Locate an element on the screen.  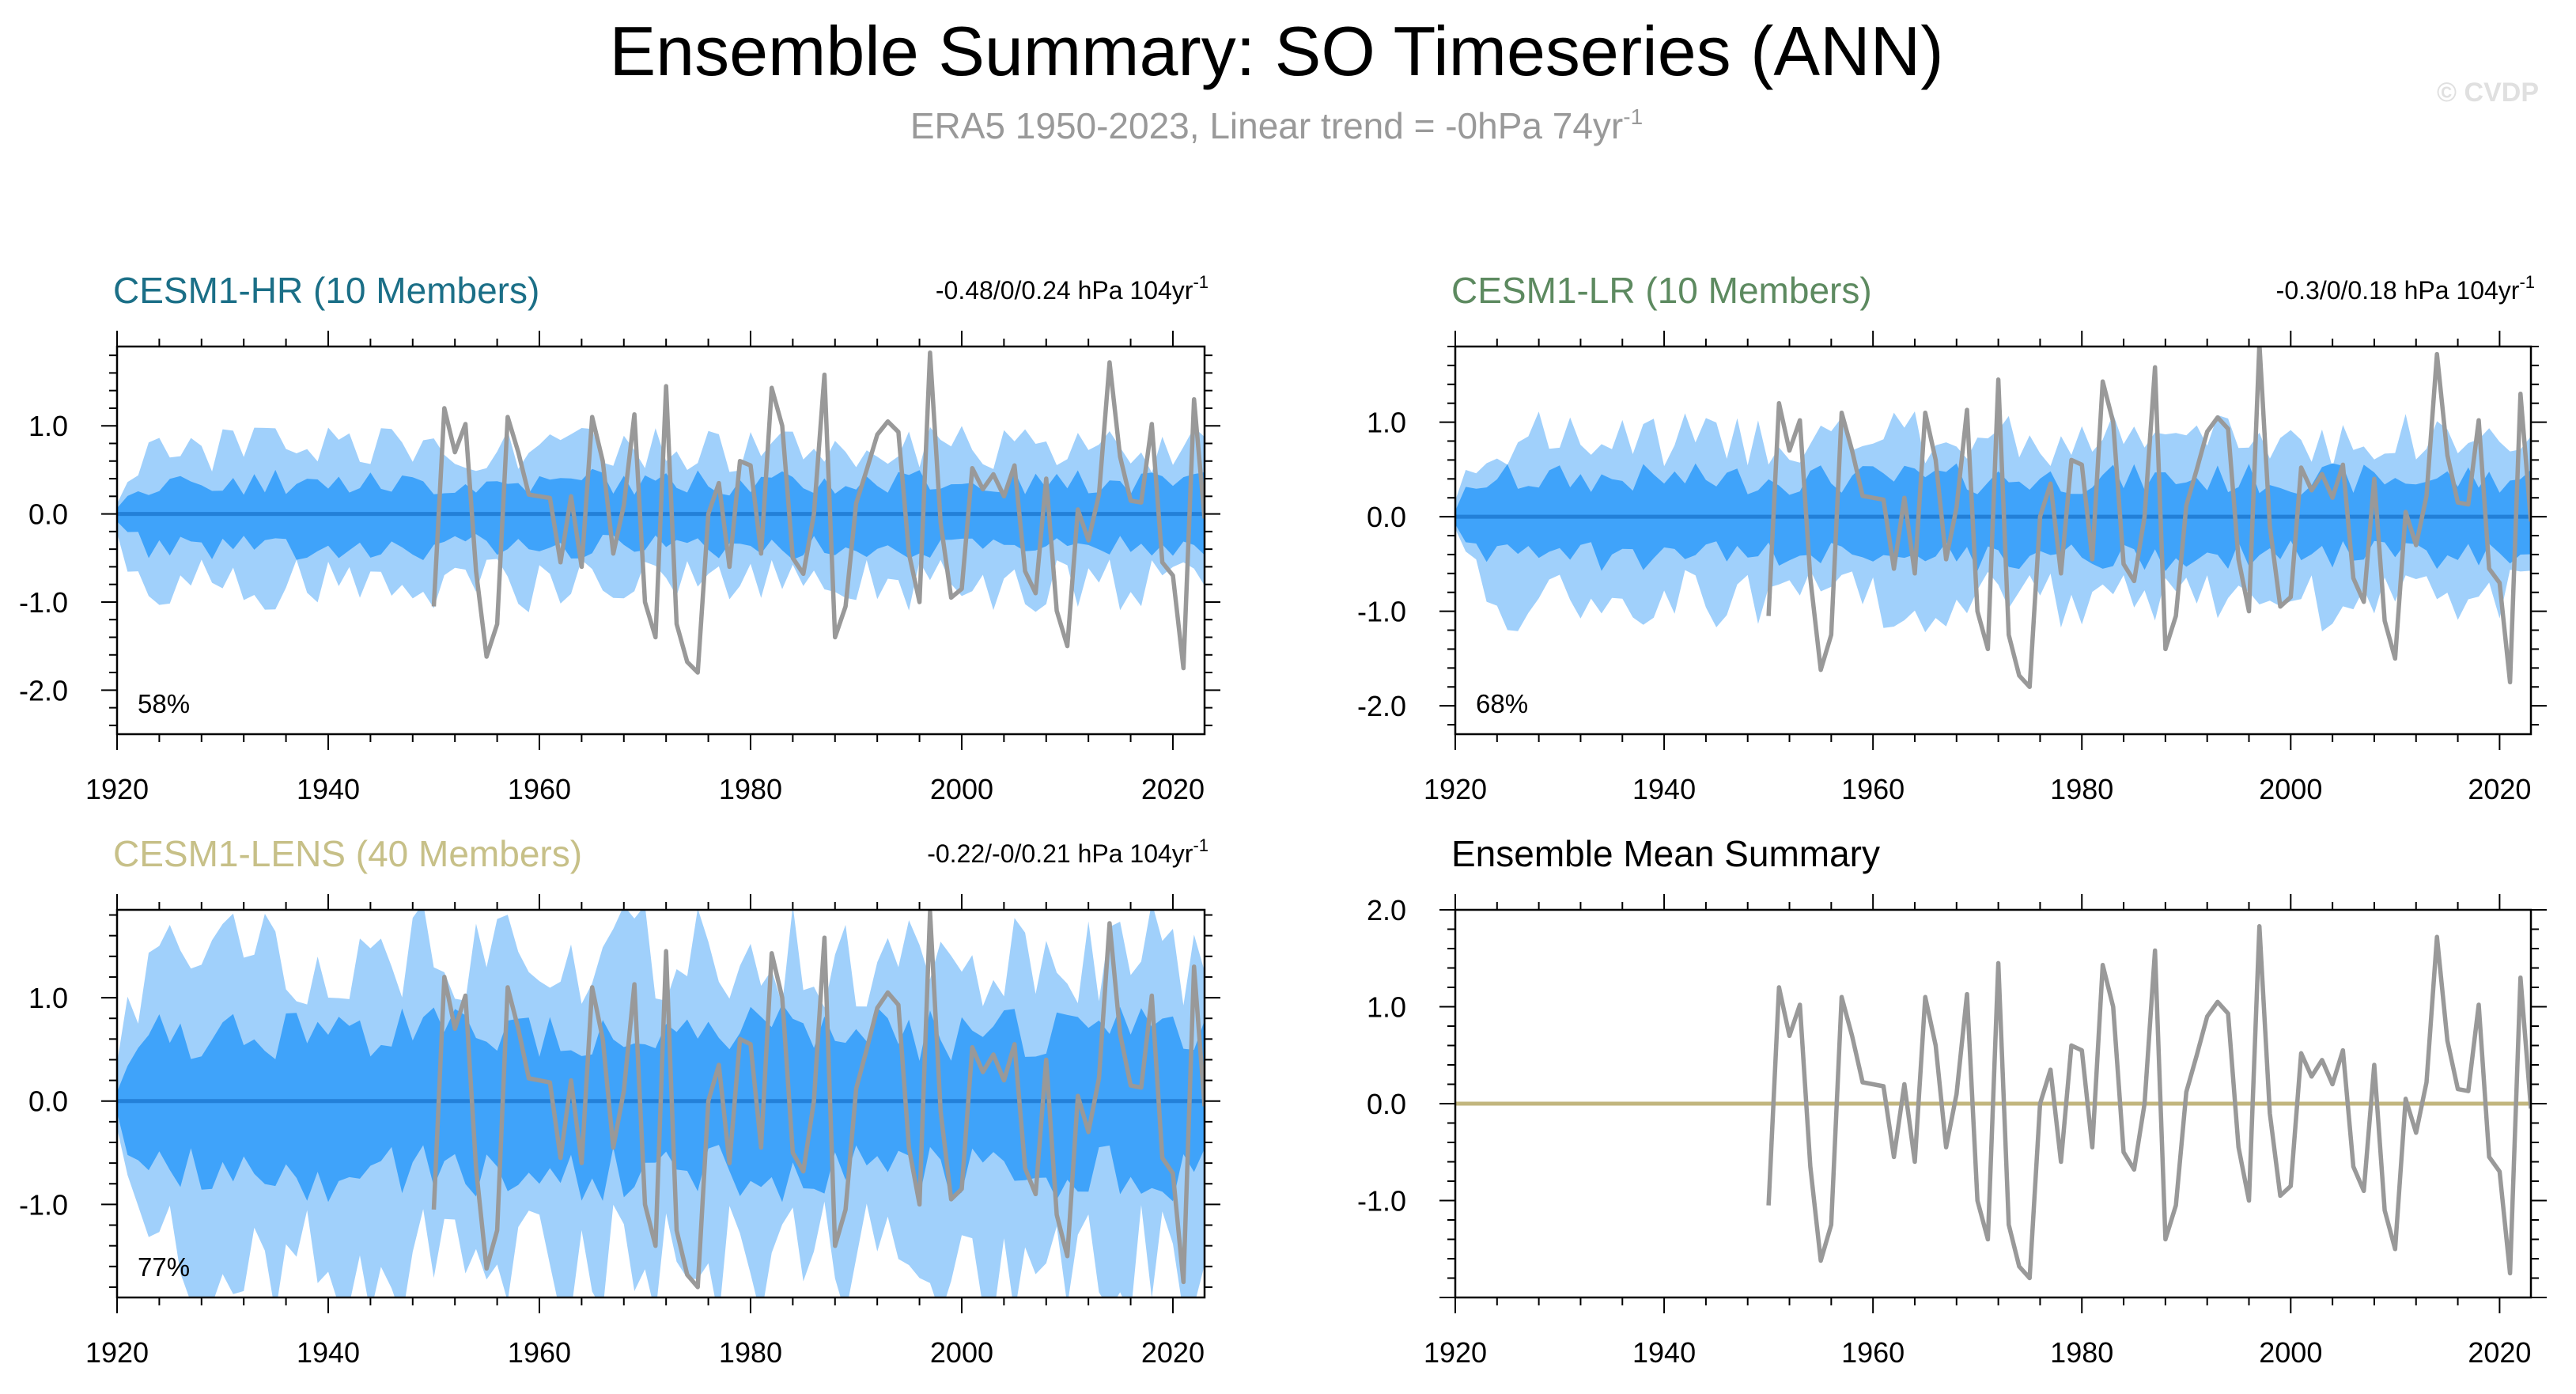
plot-area-hr is located at coordinates (661, 512).